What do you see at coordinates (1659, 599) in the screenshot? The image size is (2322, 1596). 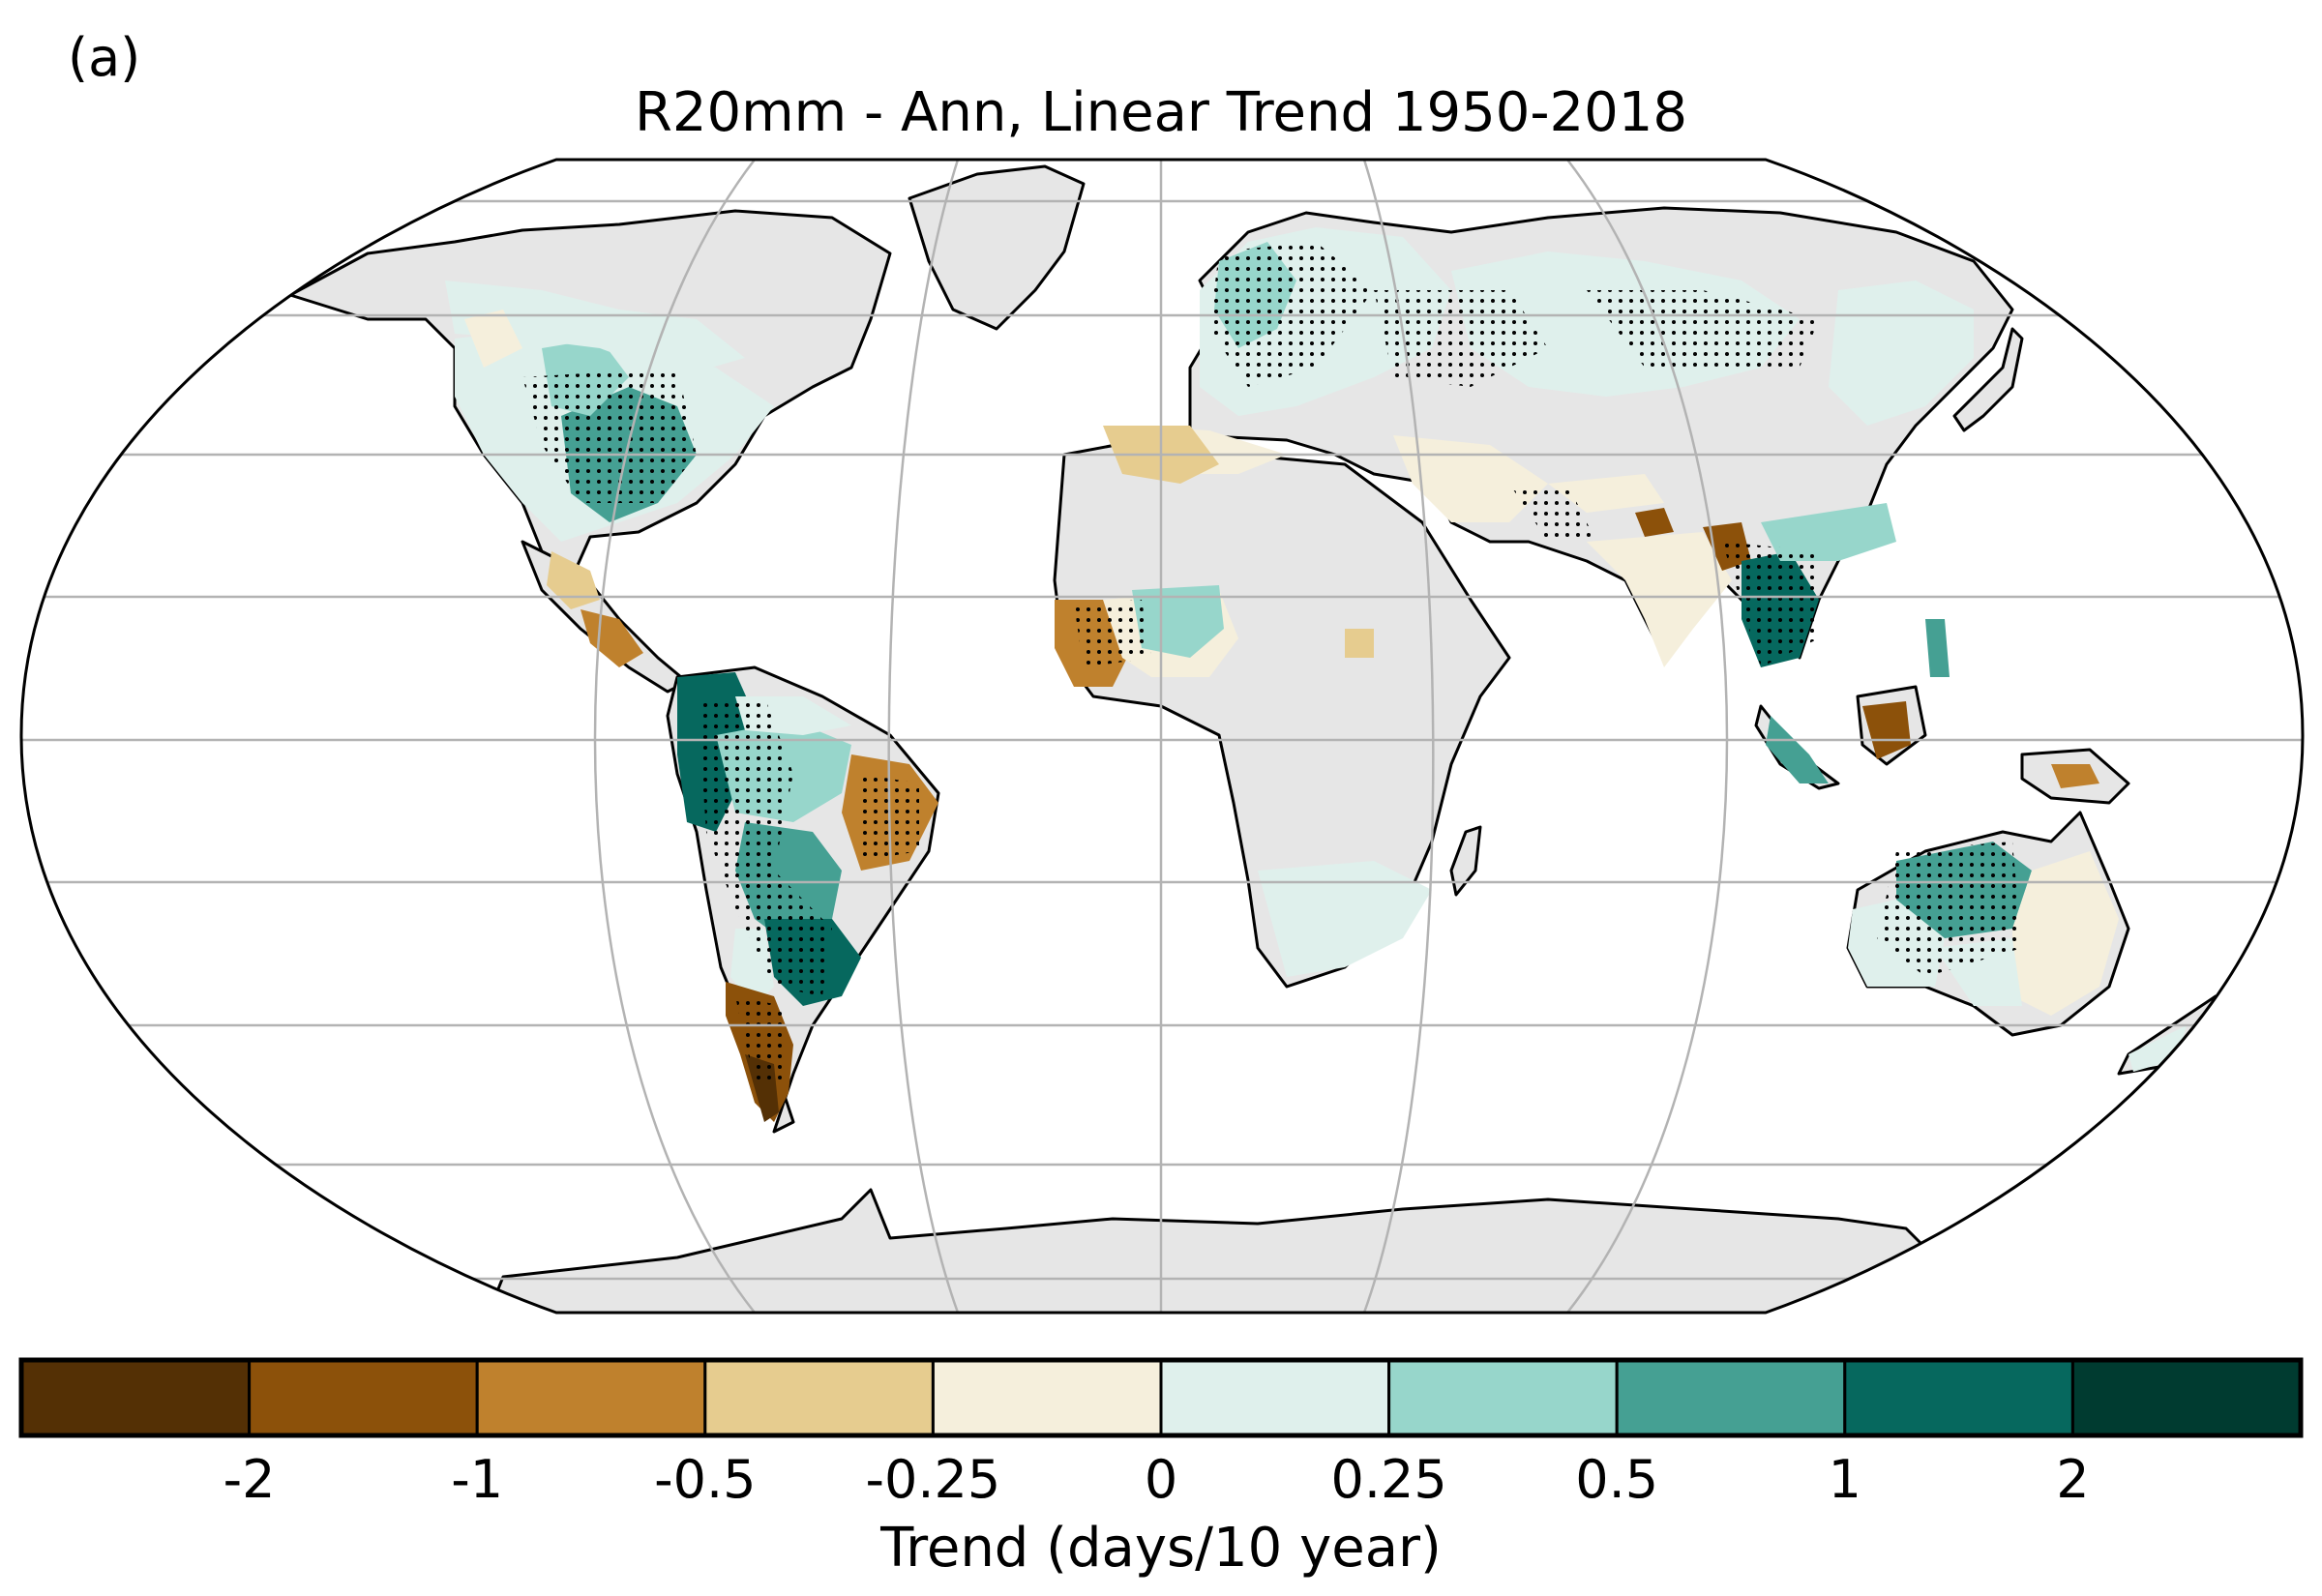 I see `trend-india` at bounding box center [1659, 599].